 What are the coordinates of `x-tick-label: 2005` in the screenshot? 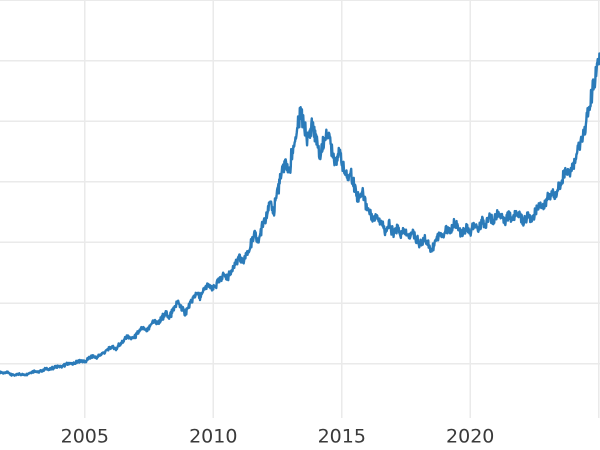 It's located at (85, 437).